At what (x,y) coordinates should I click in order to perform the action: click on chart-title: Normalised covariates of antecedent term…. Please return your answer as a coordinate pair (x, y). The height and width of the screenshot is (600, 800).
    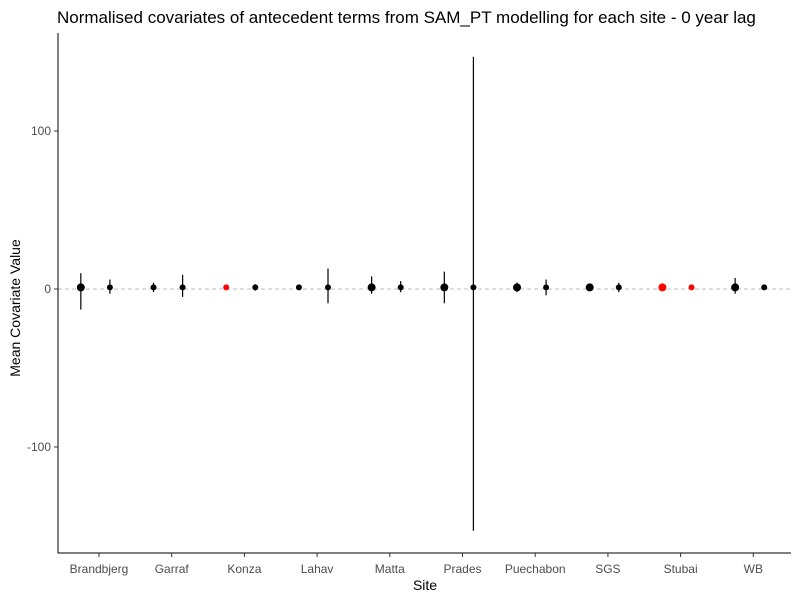
    Looking at the image, I should click on (406, 17).